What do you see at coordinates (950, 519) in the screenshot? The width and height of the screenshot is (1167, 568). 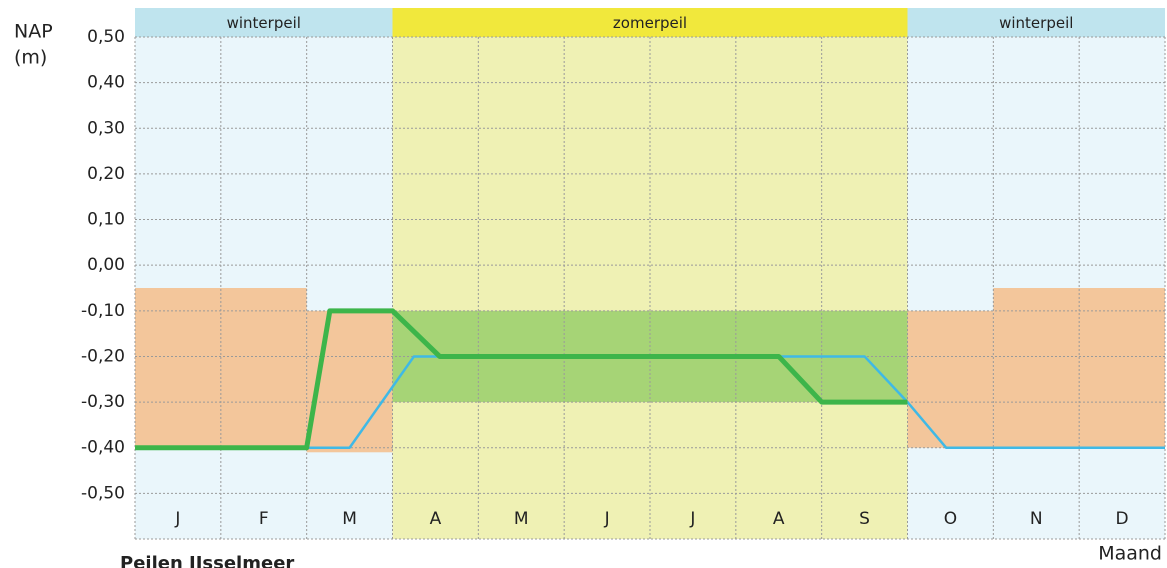 I see `x-tick-label: O` at bounding box center [950, 519].